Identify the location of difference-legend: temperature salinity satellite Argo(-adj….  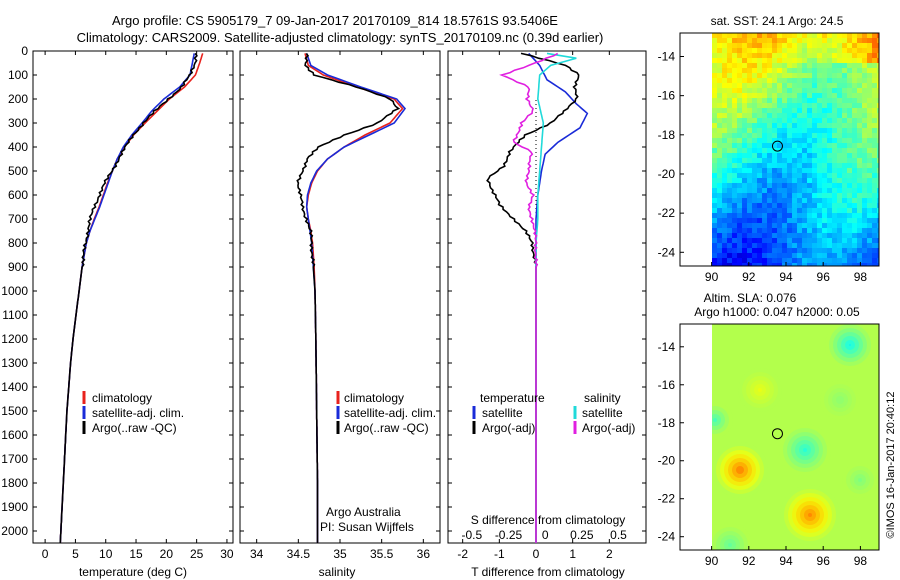
(553, 413).